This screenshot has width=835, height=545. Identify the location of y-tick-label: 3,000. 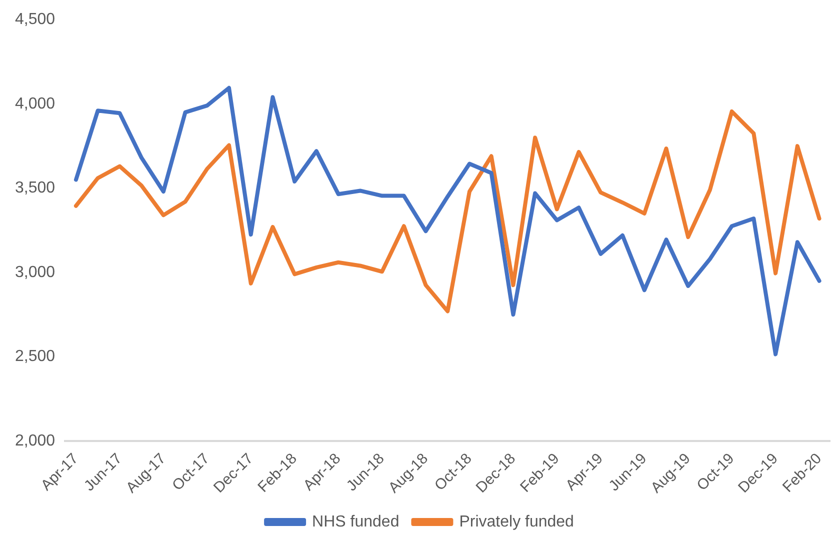
(35, 272).